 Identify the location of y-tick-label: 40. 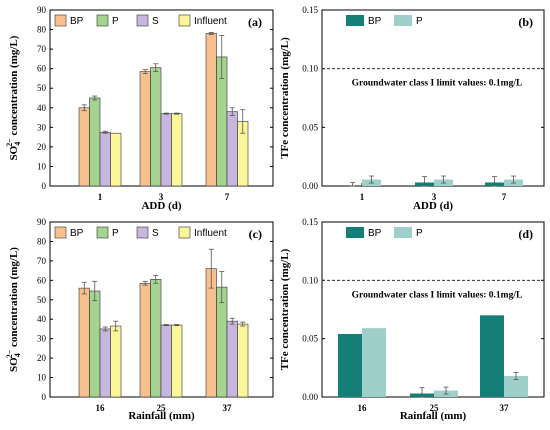
(42, 108).